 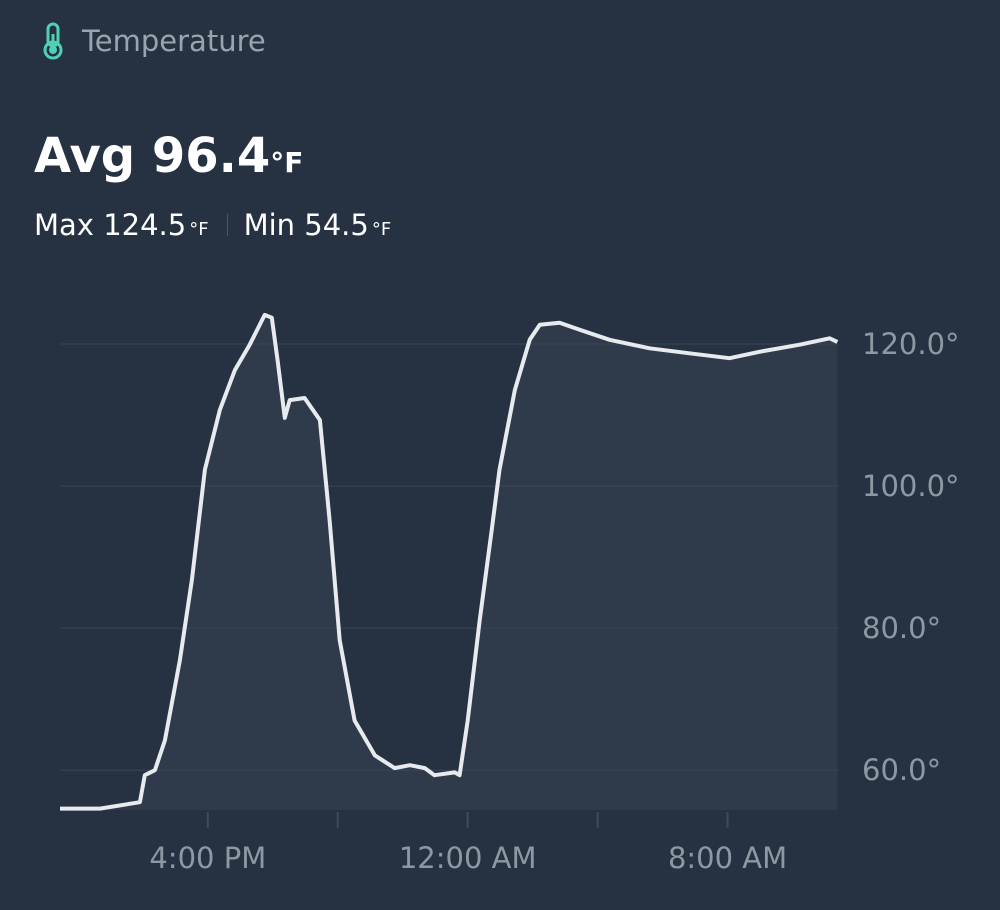 What do you see at coordinates (468, 858) in the screenshot?
I see `x-tick-label: 12:00 AM` at bounding box center [468, 858].